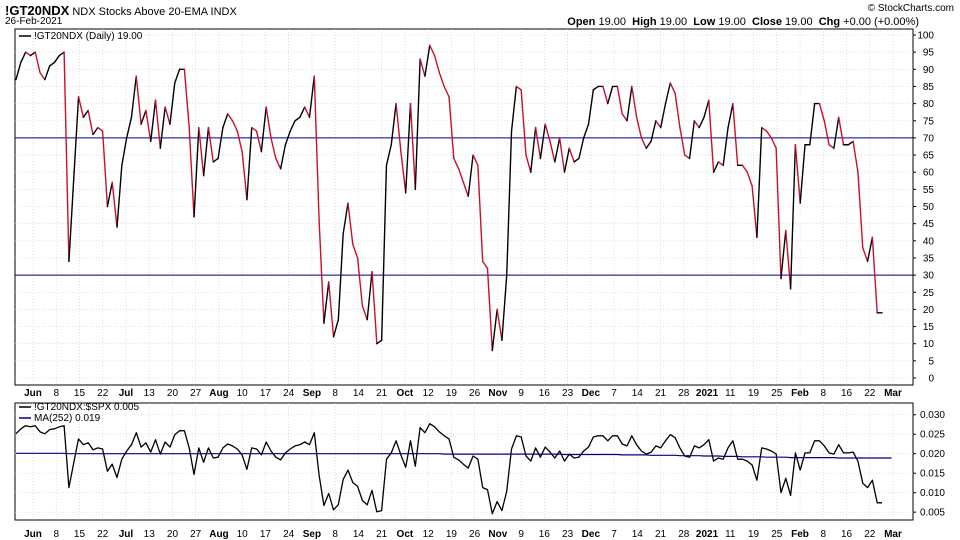  What do you see at coordinates (929, 344) in the screenshot?
I see `main-y-tick-label: 10` at bounding box center [929, 344].